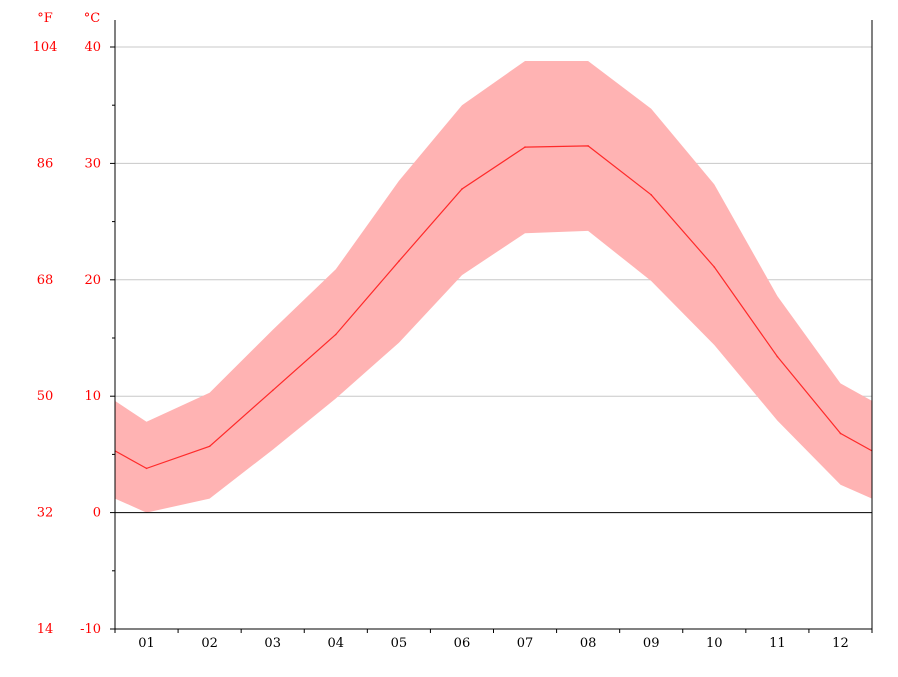  Describe the element at coordinates (45, 396) in the screenshot. I see `y-tick-label-f: 50` at that location.